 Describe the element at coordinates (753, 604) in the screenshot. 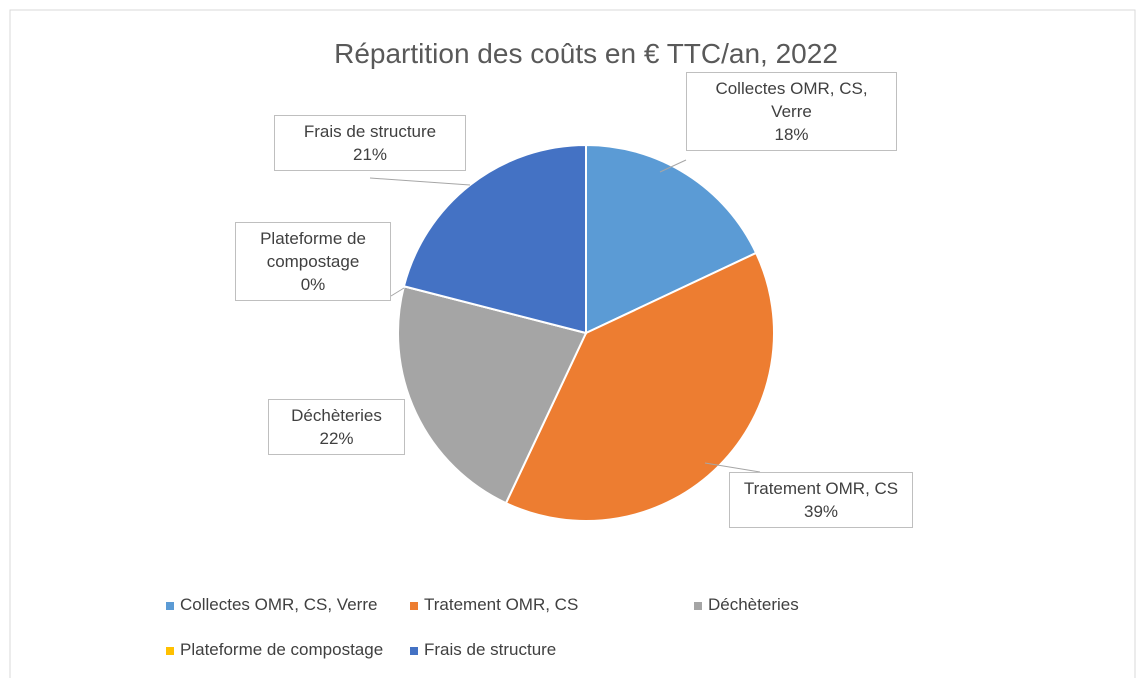

I see `legend-label: Déchèteries` at that location.